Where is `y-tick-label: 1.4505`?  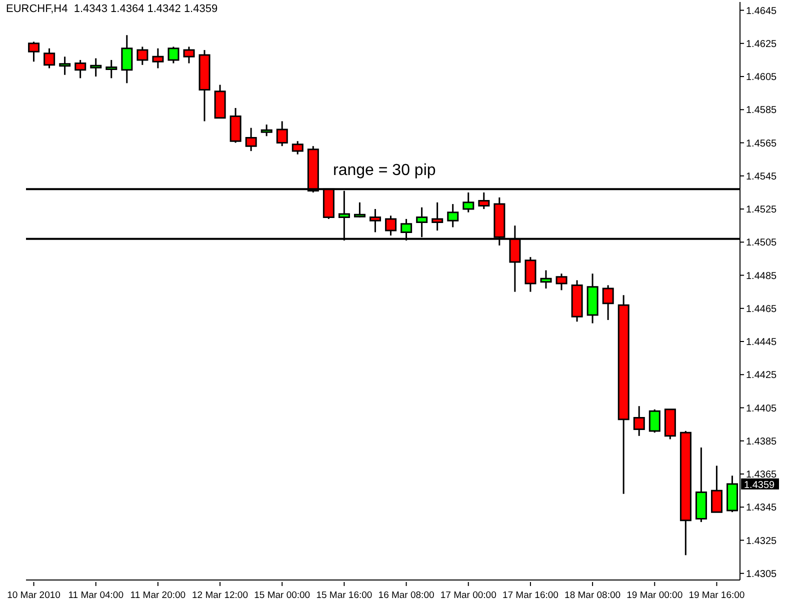
y-tick-label: 1.4505 is located at coordinates (762, 243).